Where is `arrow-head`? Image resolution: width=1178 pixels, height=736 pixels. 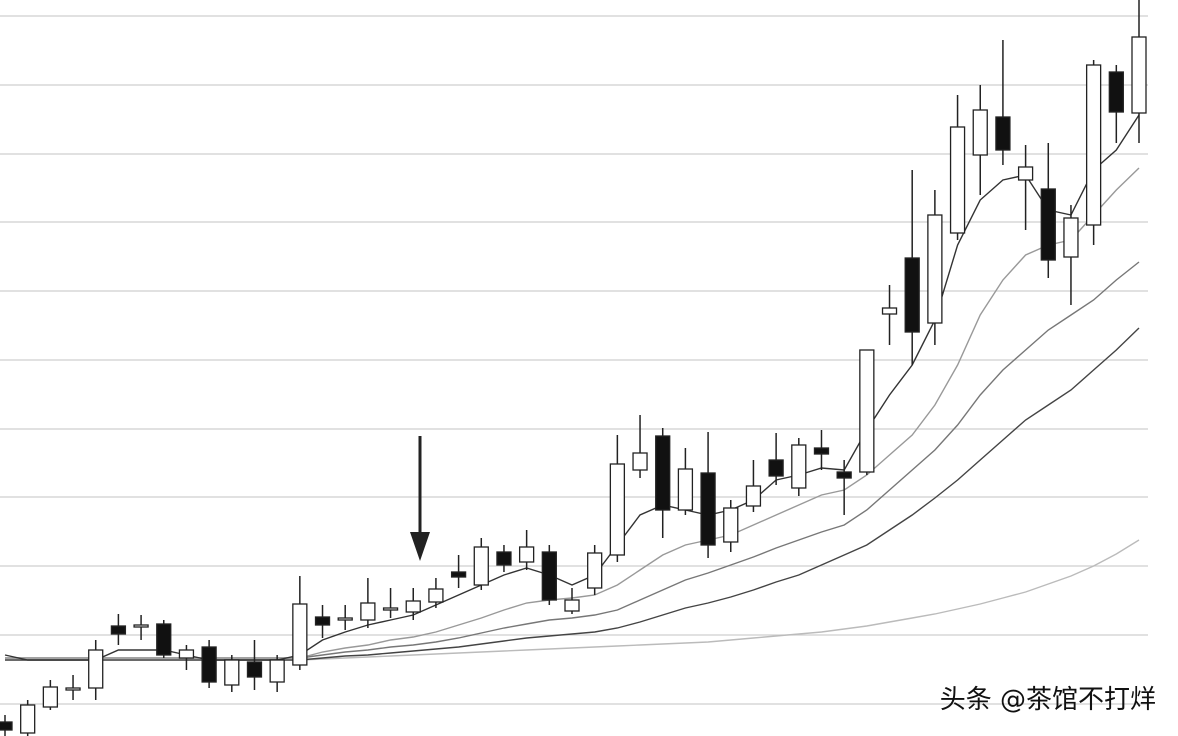 arrow-head is located at coordinates (420, 546).